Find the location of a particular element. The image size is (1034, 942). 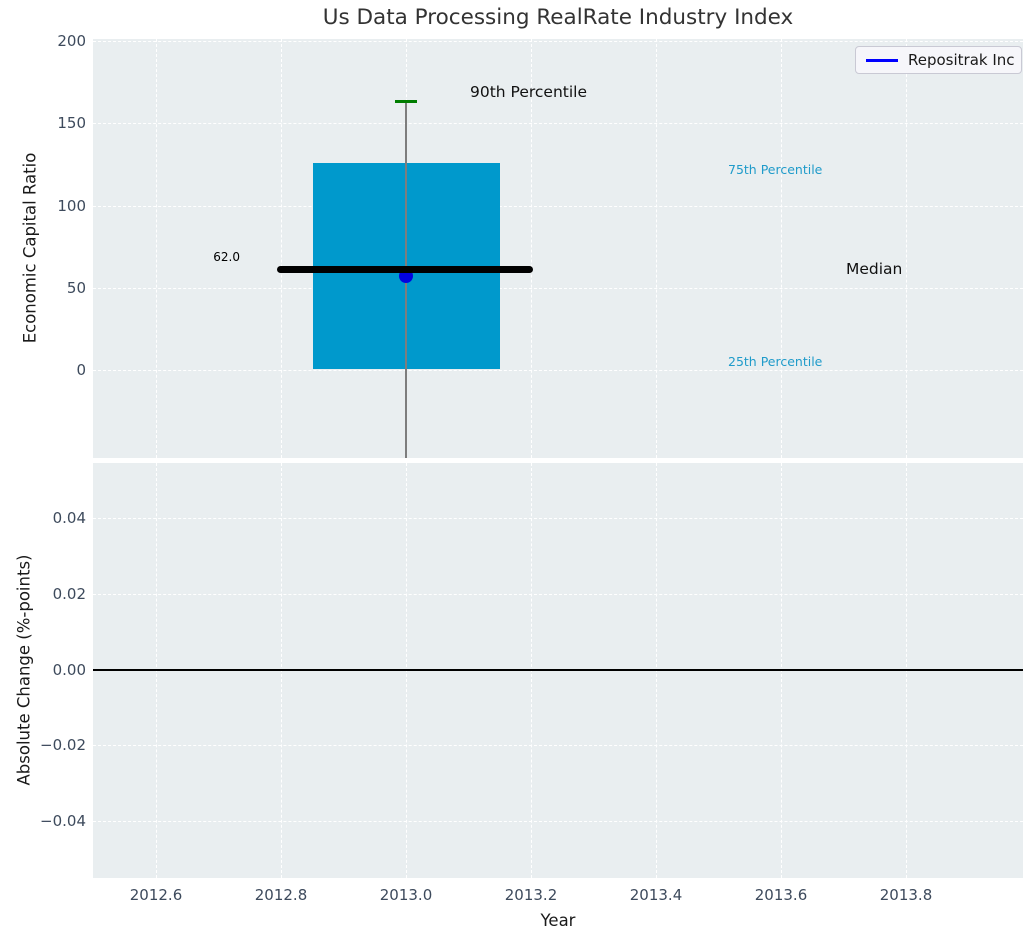

bottom-y-tick-002: 0.02 is located at coordinates (69, 594).